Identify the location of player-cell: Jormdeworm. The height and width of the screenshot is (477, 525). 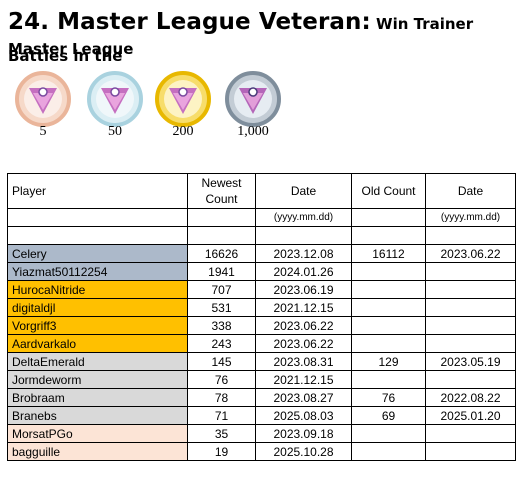
(97, 379).